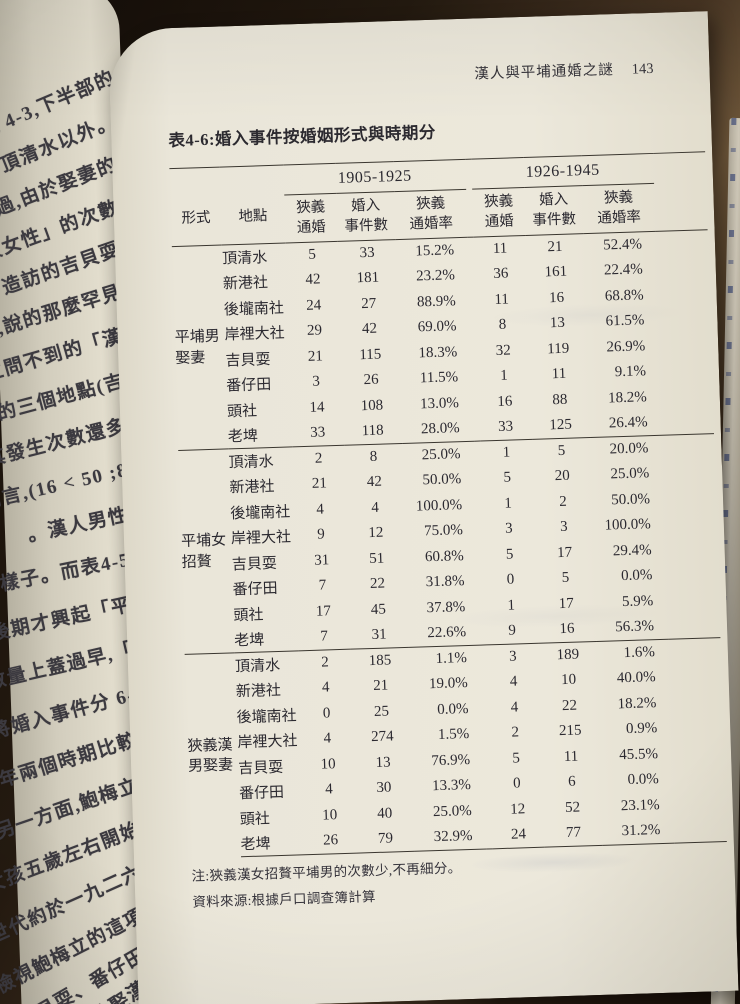 This screenshot has height=1004, width=740. I want to click on value-cell: 25.0%, so click(452, 811).